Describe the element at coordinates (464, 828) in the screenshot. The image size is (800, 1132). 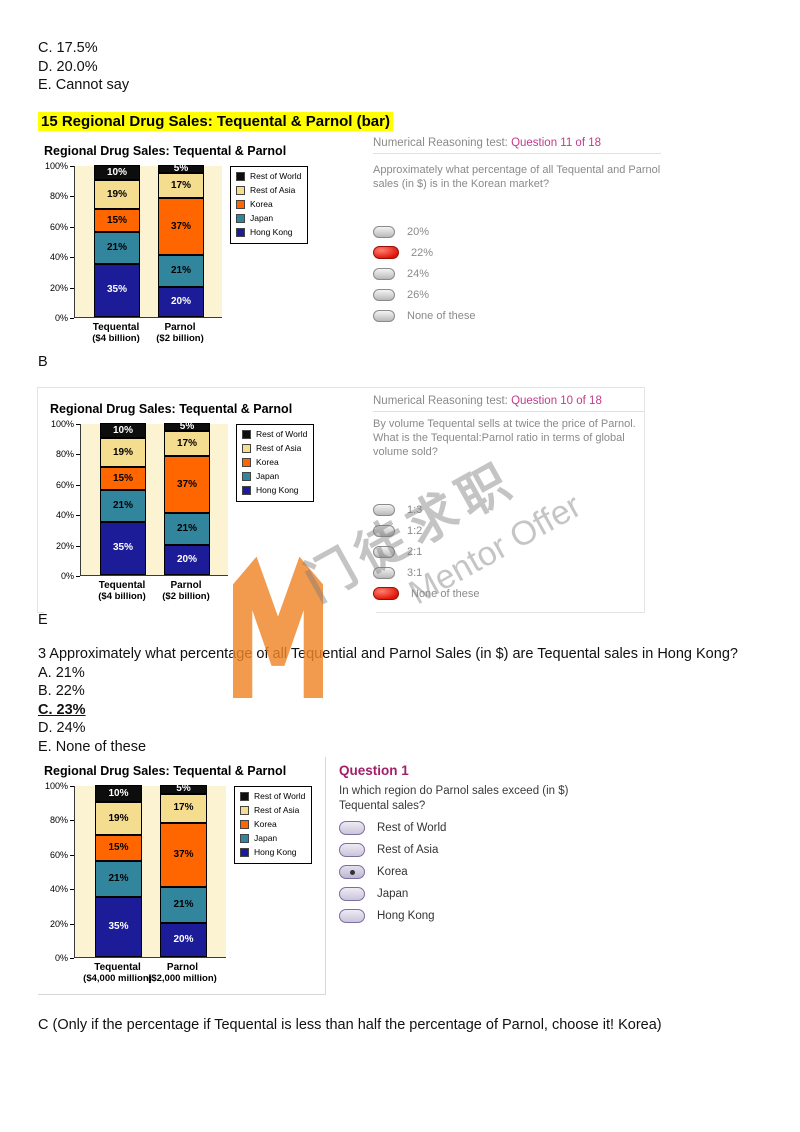
I see `option-row: Rest of World` at that location.